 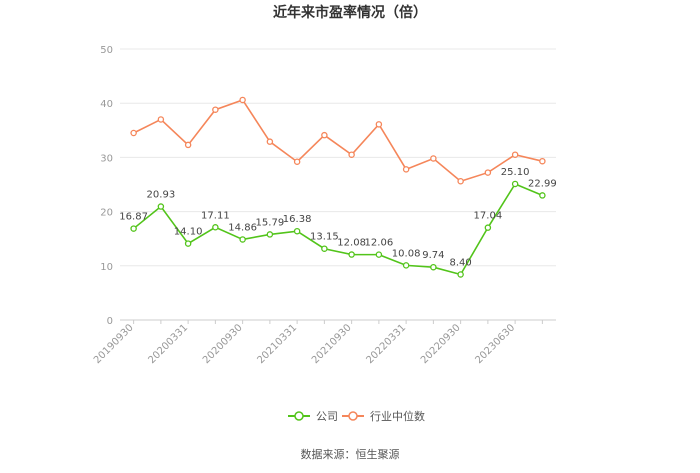 I want to click on data-label: 16.87, so click(x=133, y=217).